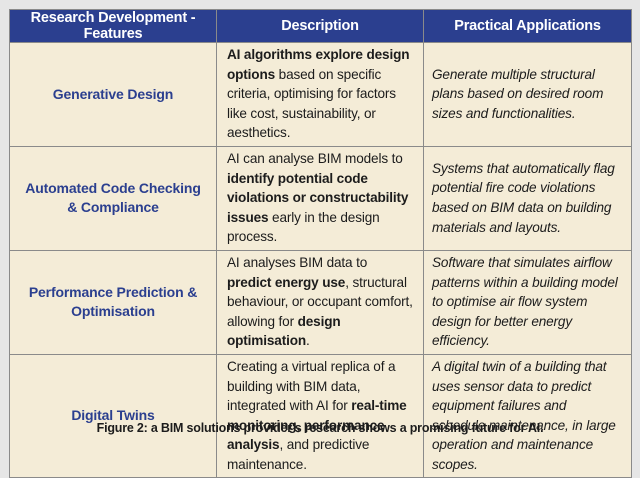  What do you see at coordinates (113, 415) in the screenshot?
I see `feature-cell: Digital Twins` at bounding box center [113, 415].